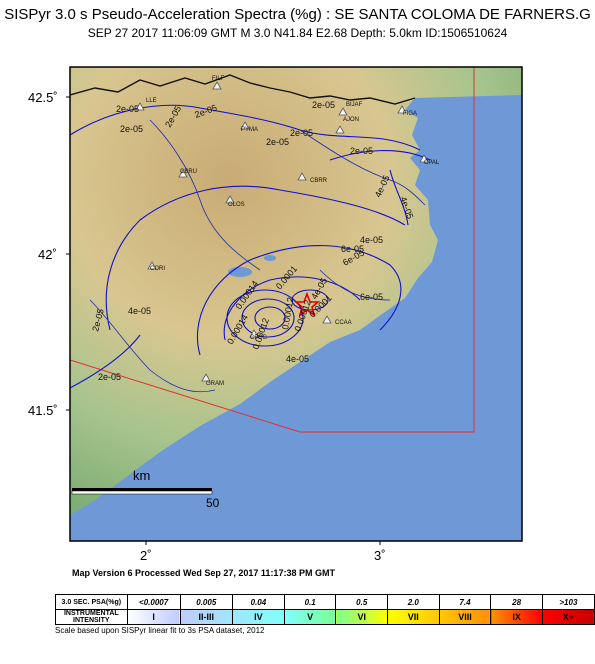 The width and height of the screenshot is (595, 664). What do you see at coordinates (213, 503) in the screenshot?
I see `scale-value: 50` at bounding box center [213, 503].